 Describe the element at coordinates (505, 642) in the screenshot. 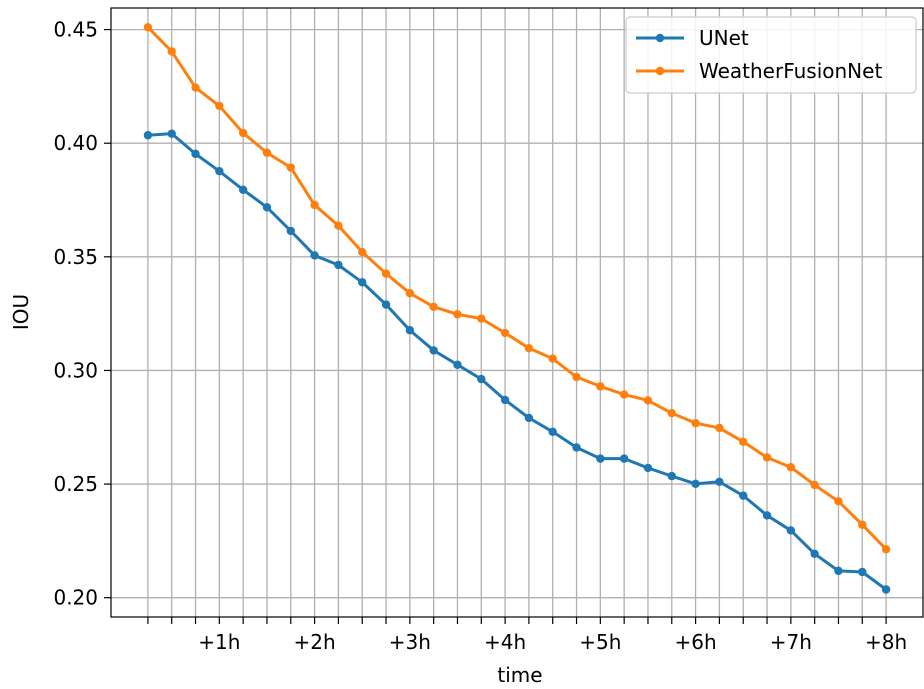

I see `x-tick-label: +4h` at that location.